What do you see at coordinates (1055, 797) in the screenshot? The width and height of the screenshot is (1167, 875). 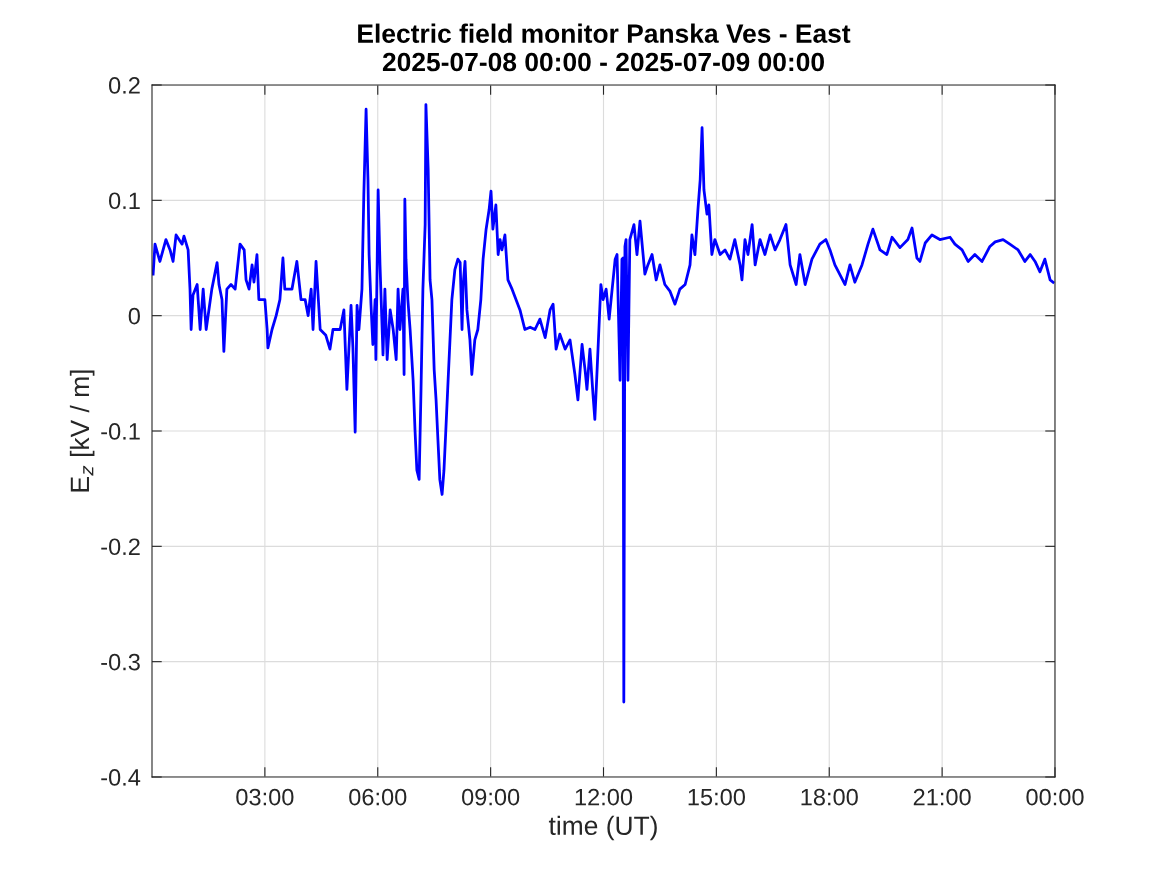 I see `x-tick-label: 00:00` at bounding box center [1055, 797].